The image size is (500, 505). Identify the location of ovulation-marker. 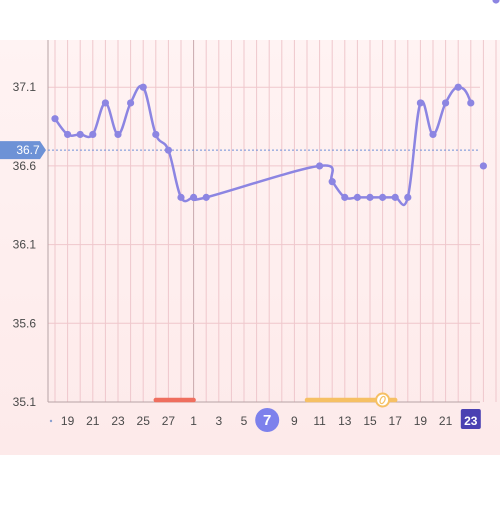
(383, 400).